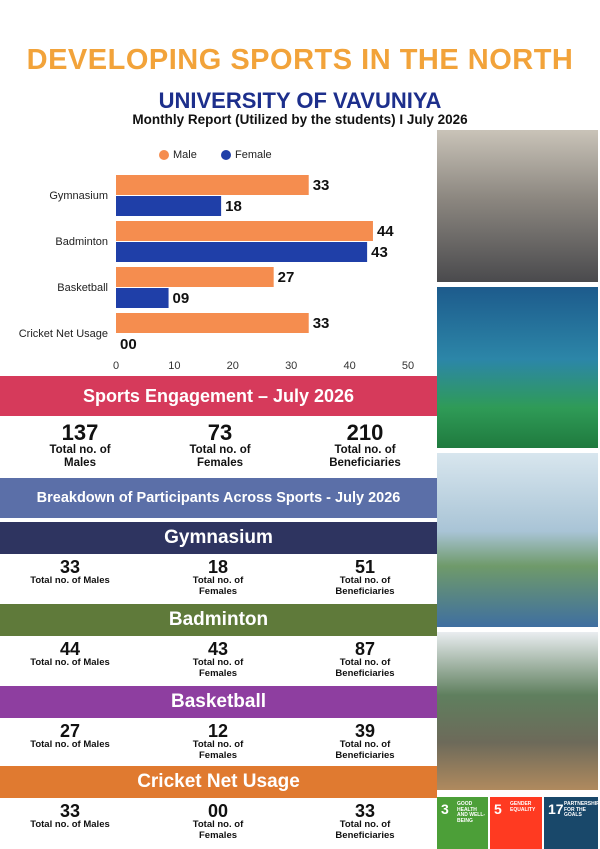 The image size is (600, 849). What do you see at coordinates (233, 206) in the screenshot?
I see `data-label: 18` at bounding box center [233, 206].